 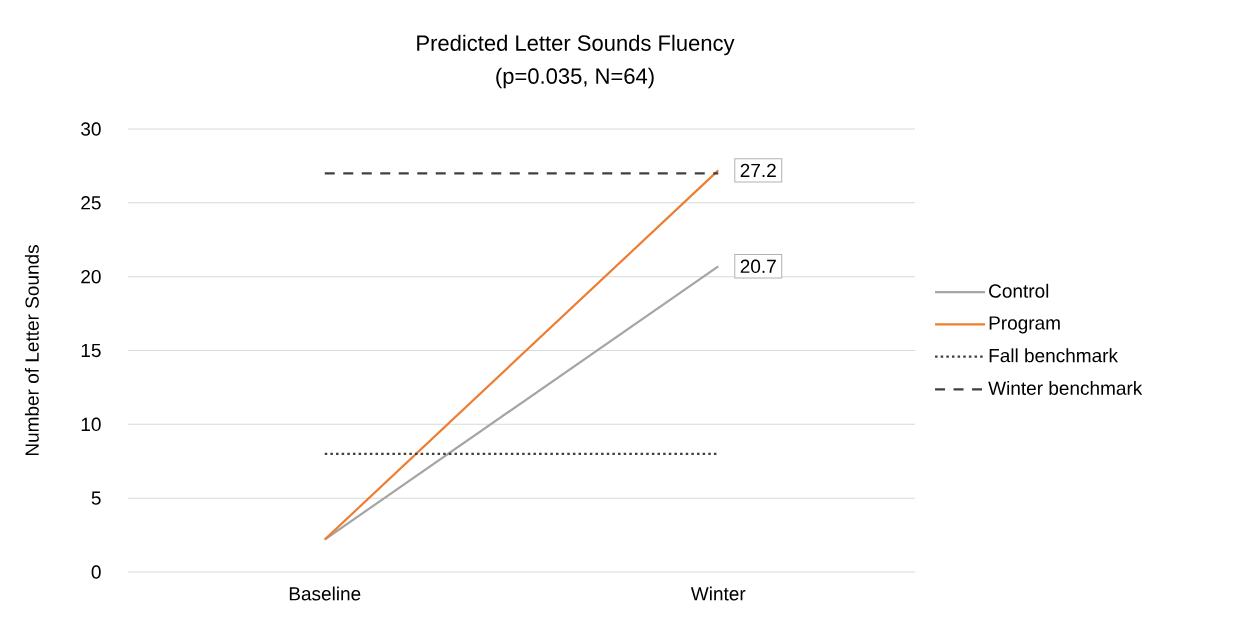 I want to click on legend-label: Control, so click(x=1019, y=290).